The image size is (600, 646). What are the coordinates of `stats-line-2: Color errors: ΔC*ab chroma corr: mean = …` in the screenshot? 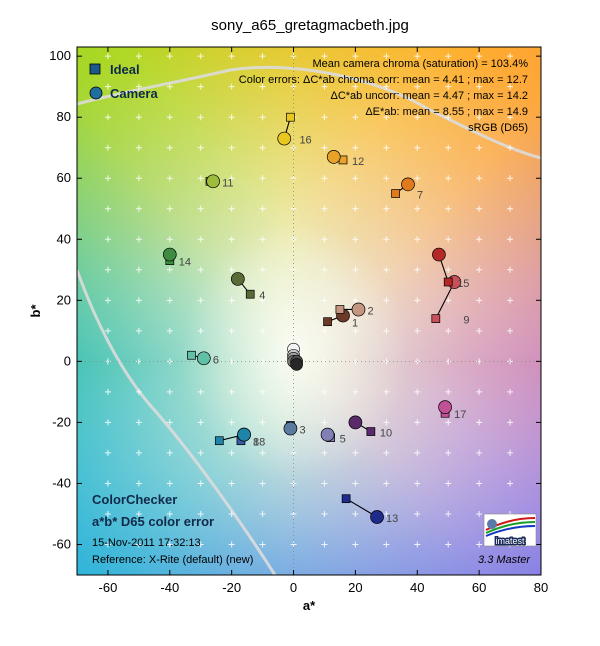 It's located at (383, 80).